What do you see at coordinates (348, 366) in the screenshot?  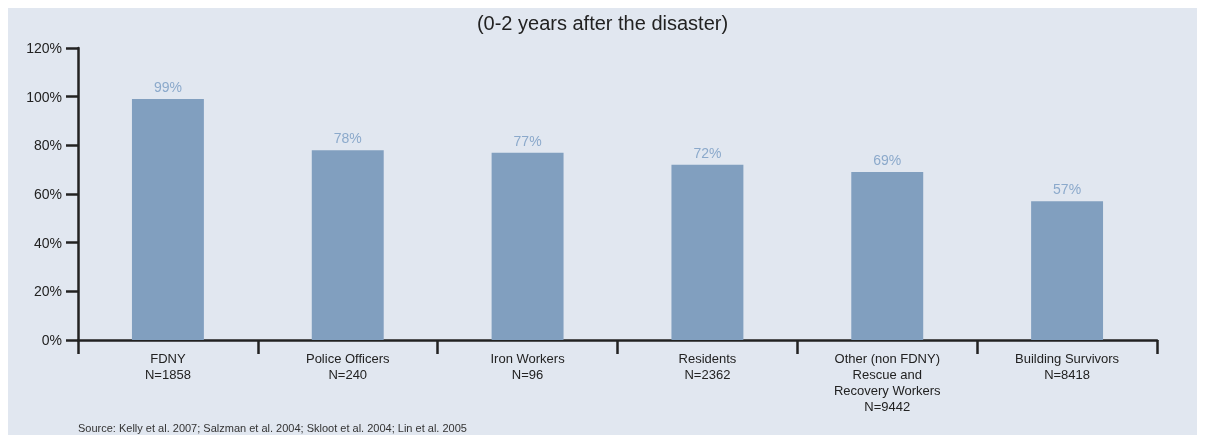 I see `x-tick-label: Police Officers N=240` at bounding box center [348, 366].